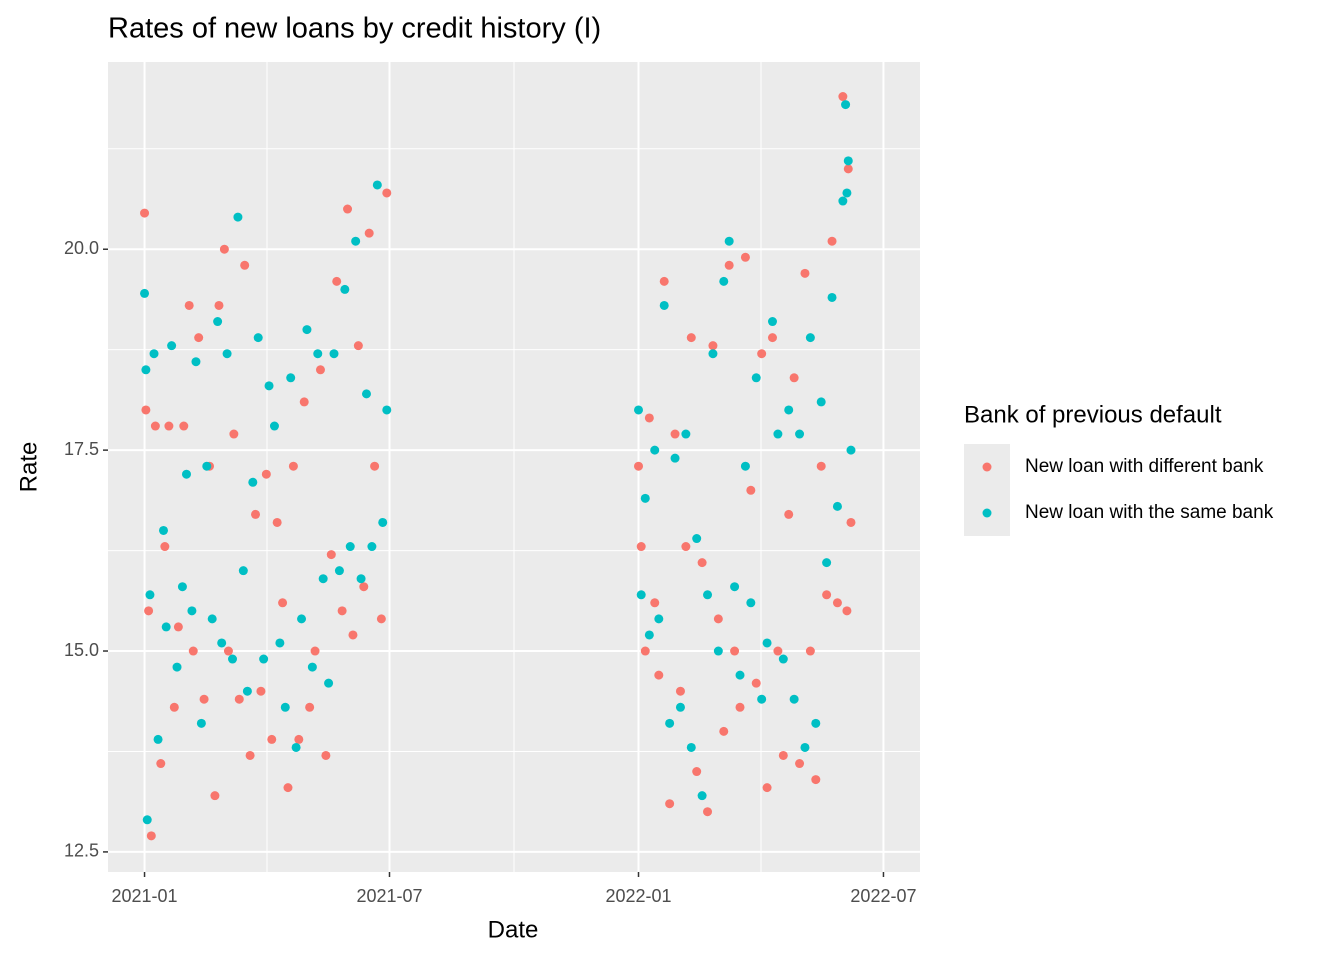 The width and height of the screenshot is (1344, 965). I want to click on chart-title: Rates of new loans by credit history (I), so click(354, 29).